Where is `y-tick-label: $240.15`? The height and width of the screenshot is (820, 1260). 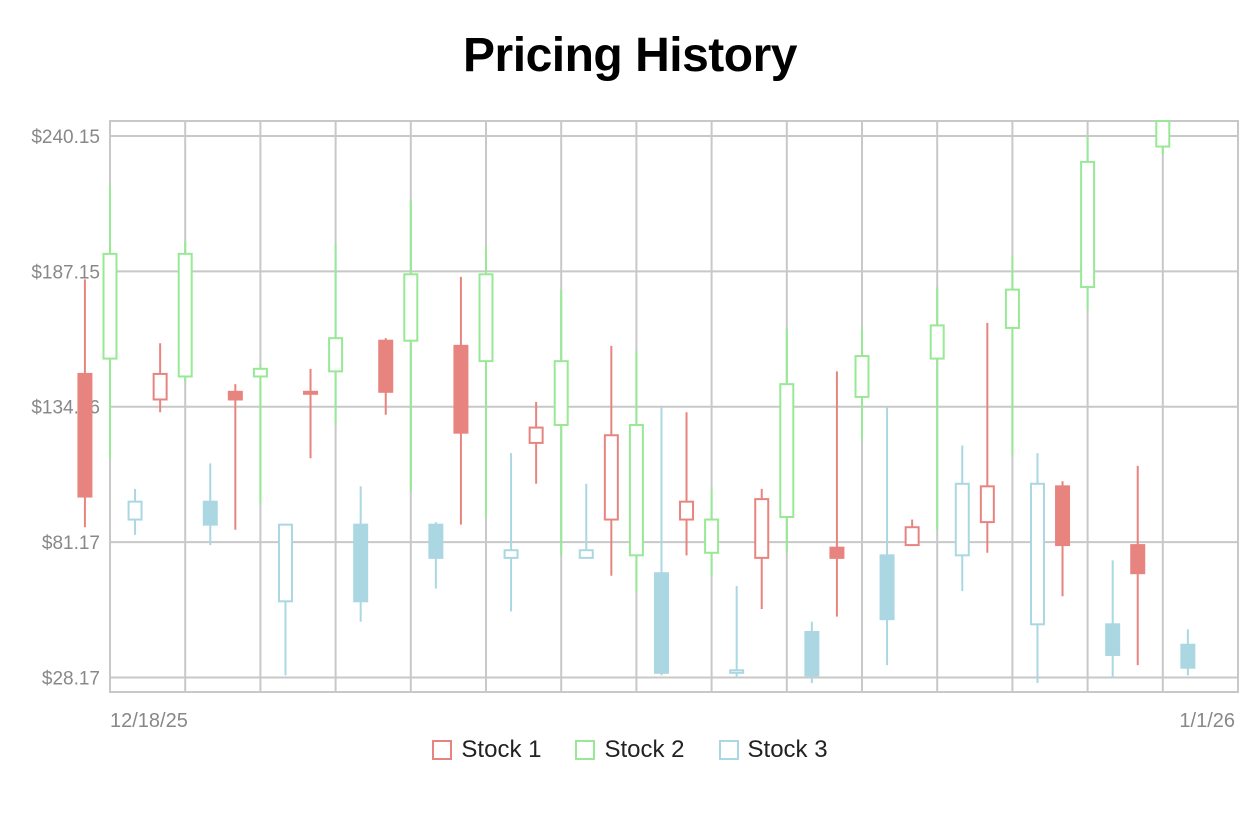
y-tick-label: $240.15 is located at coordinates (65, 137).